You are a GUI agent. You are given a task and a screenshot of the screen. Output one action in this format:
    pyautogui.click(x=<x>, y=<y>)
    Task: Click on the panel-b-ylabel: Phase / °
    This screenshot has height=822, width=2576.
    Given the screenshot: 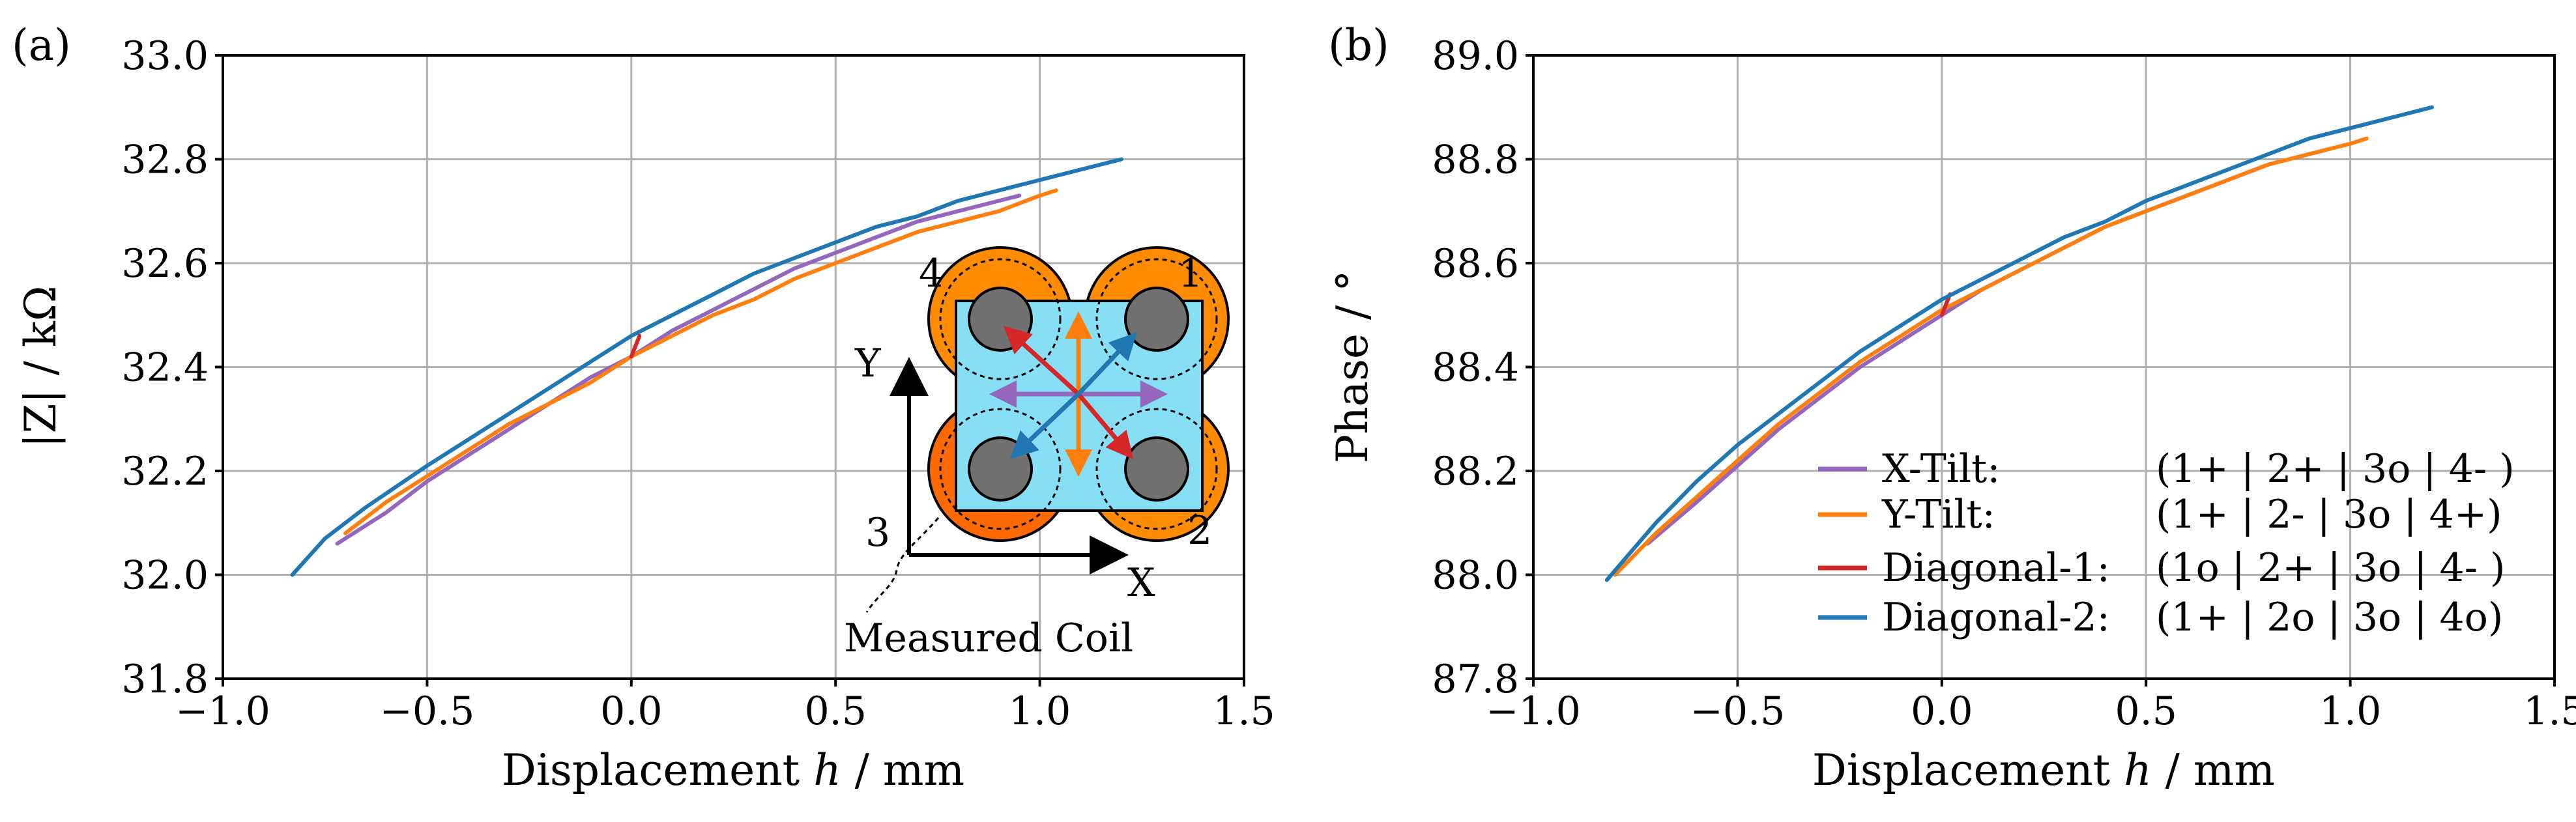 What is the action you would take?
    pyautogui.click(x=1352, y=366)
    